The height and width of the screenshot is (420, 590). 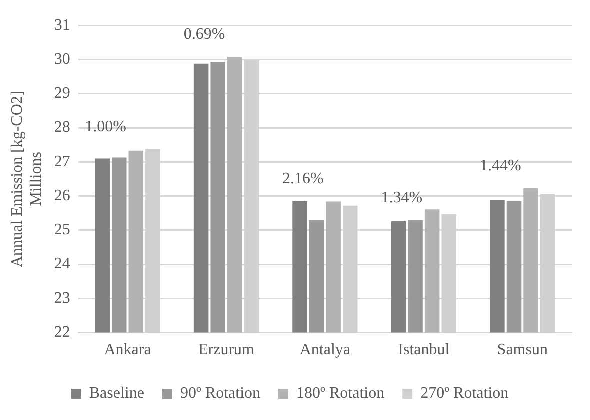 I want to click on x-tick-label: Samsun, so click(x=522, y=350).